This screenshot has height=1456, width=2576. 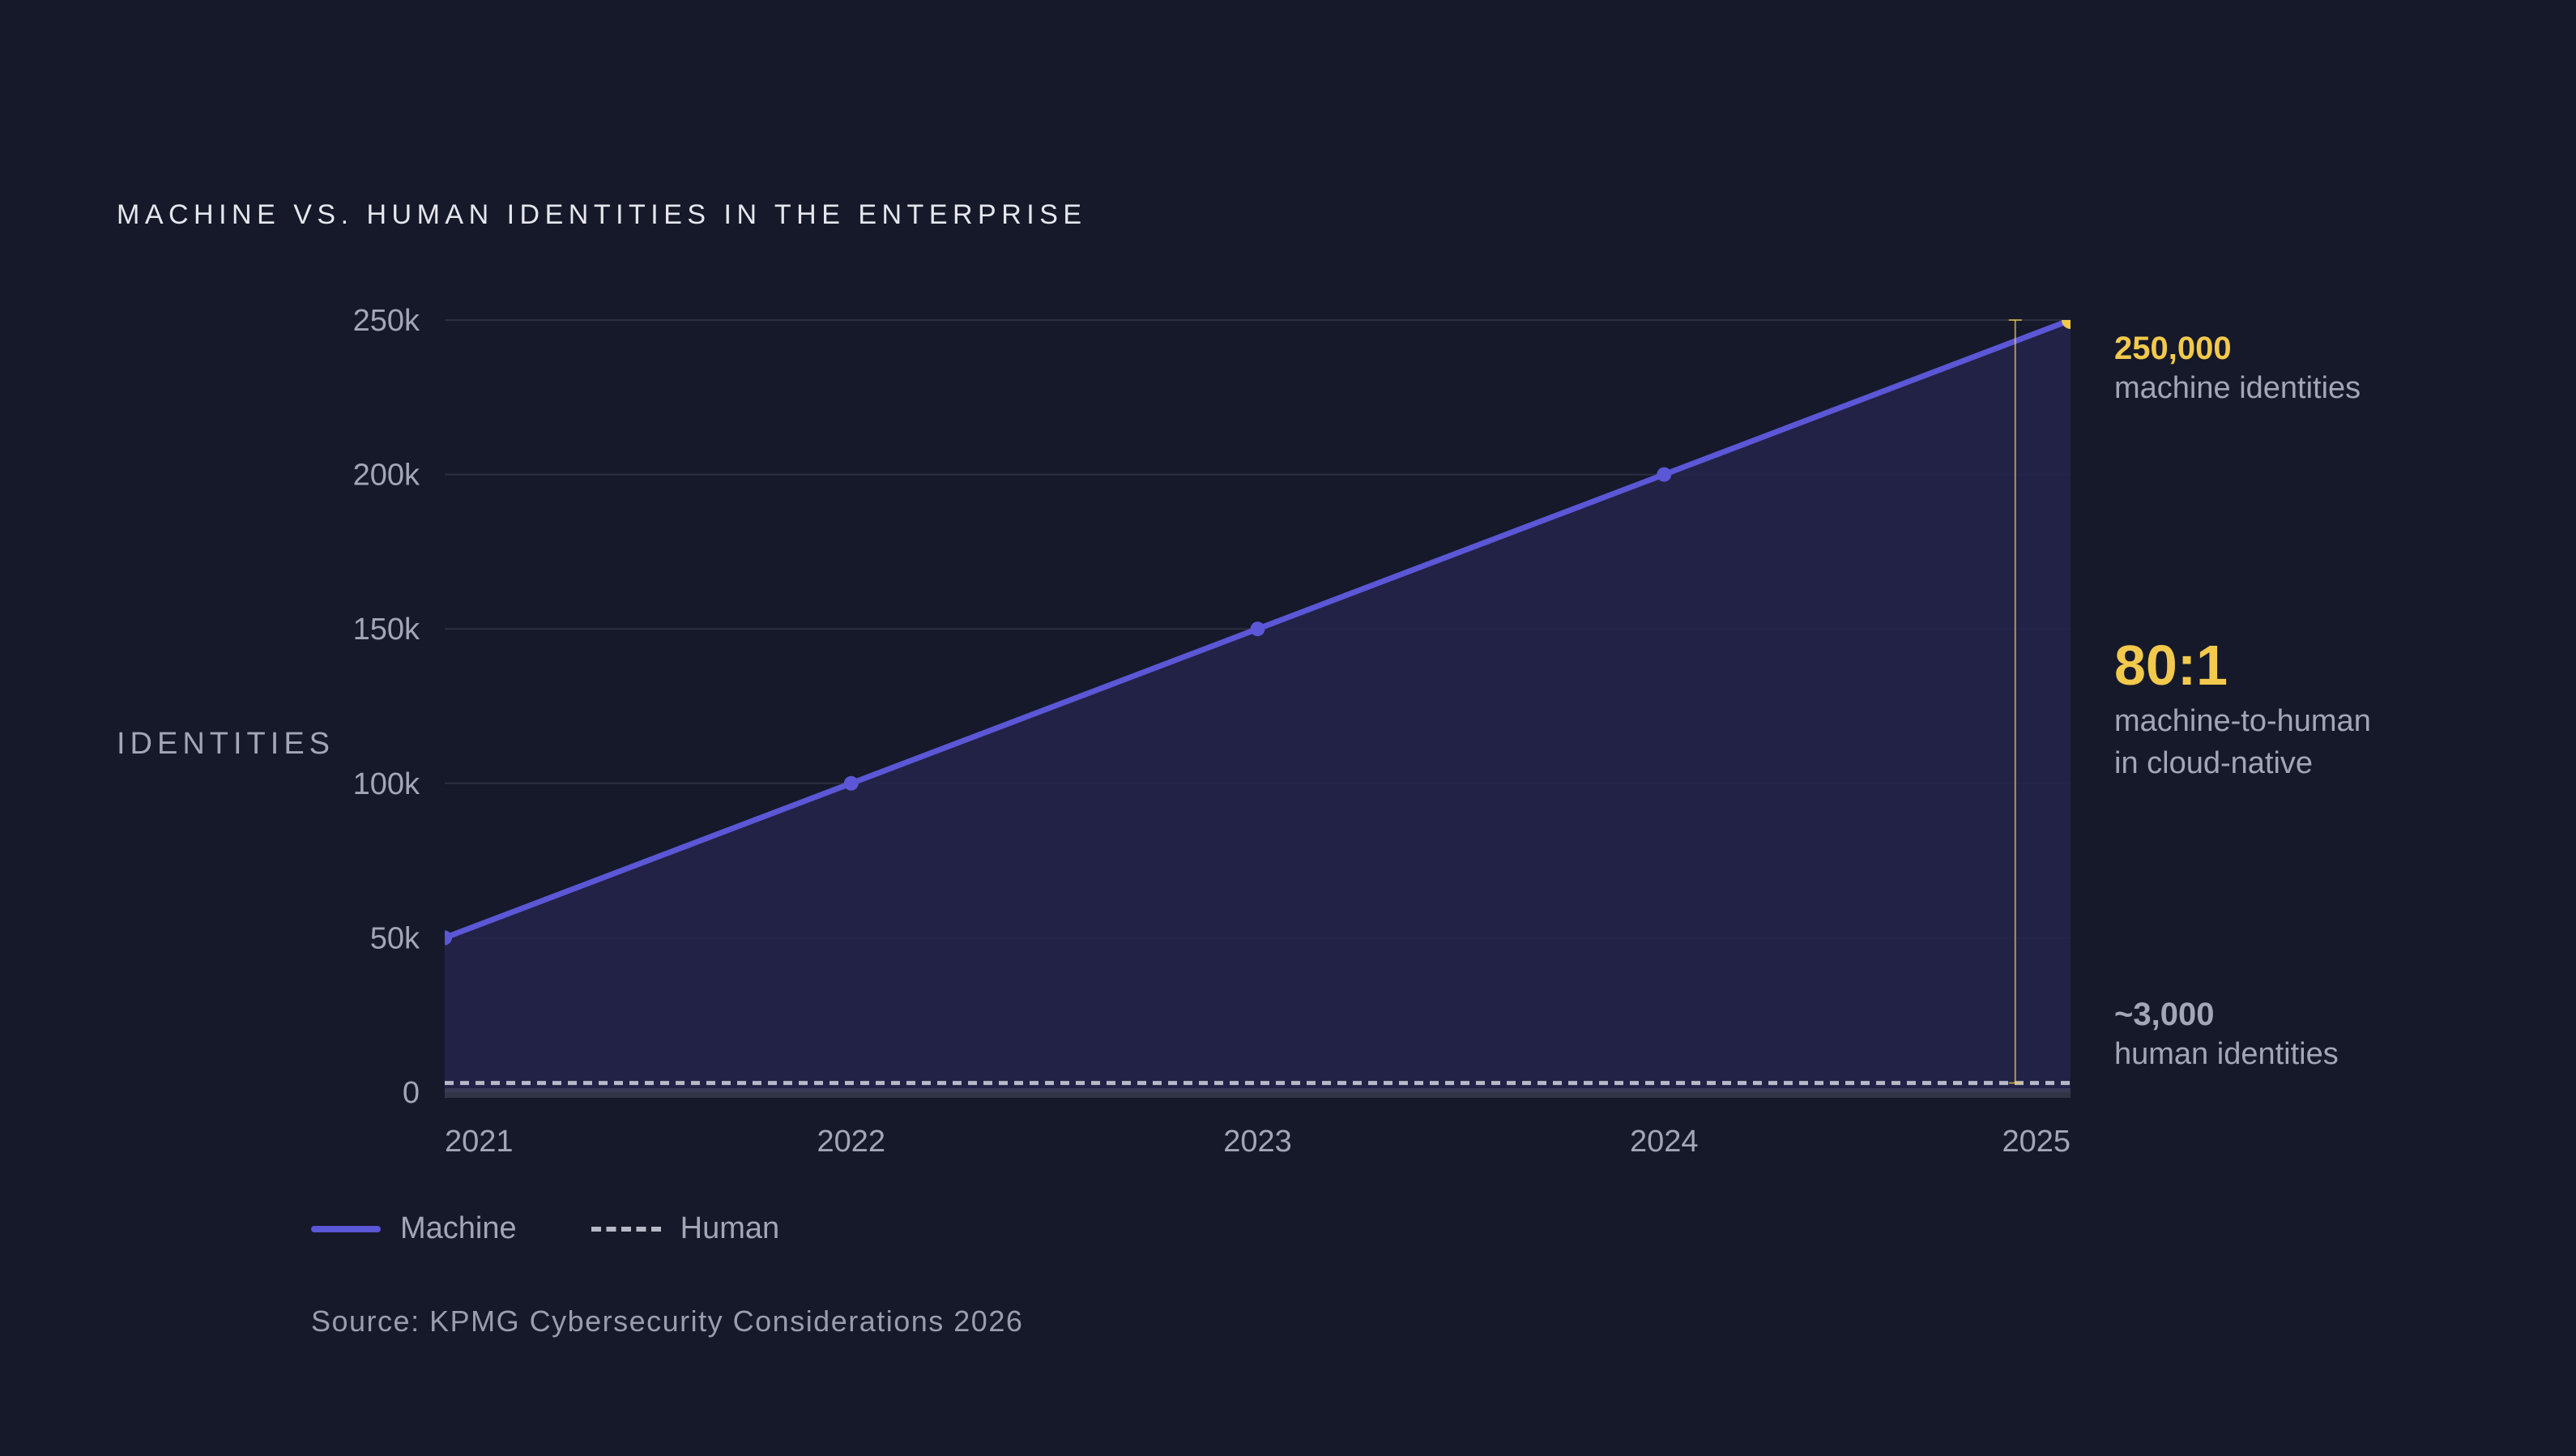 What do you see at coordinates (386, 321) in the screenshot?
I see `y-tick-label-5: 250k` at bounding box center [386, 321].